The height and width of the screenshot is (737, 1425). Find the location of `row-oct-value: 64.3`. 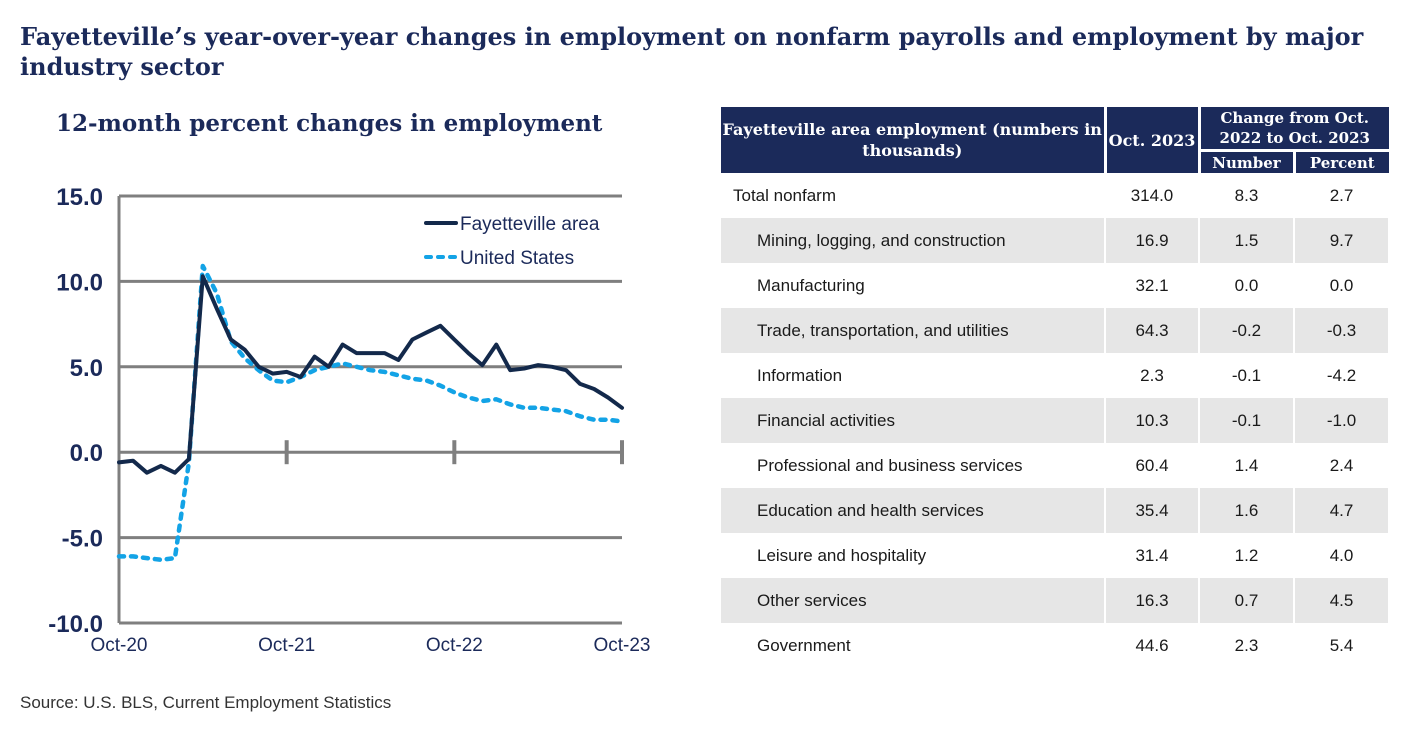

row-oct-value: 64.3 is located at coordinates (1152, 330).